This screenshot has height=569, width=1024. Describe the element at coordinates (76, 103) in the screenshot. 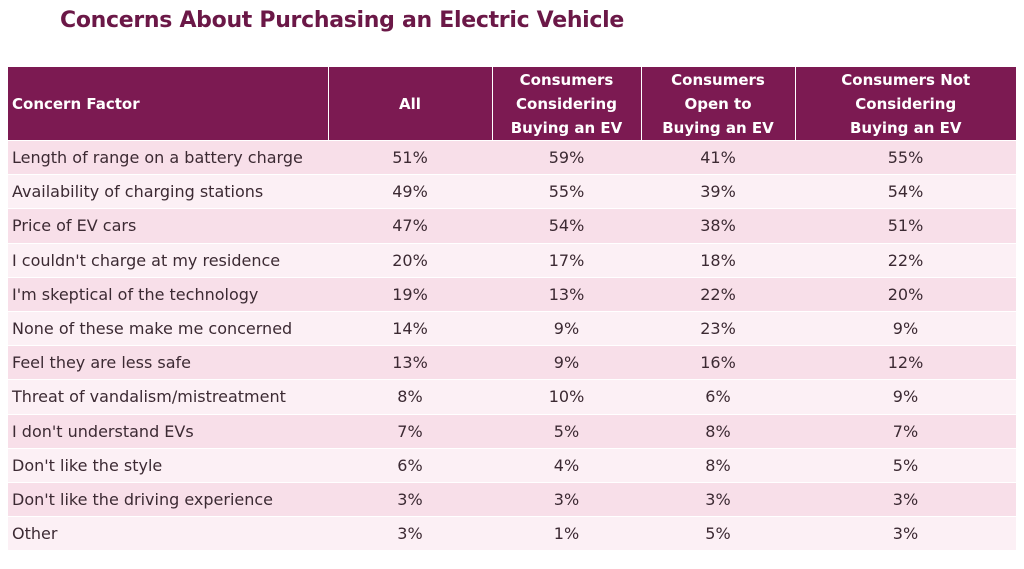

I see `column-header-label: Concern Factor` at that location.